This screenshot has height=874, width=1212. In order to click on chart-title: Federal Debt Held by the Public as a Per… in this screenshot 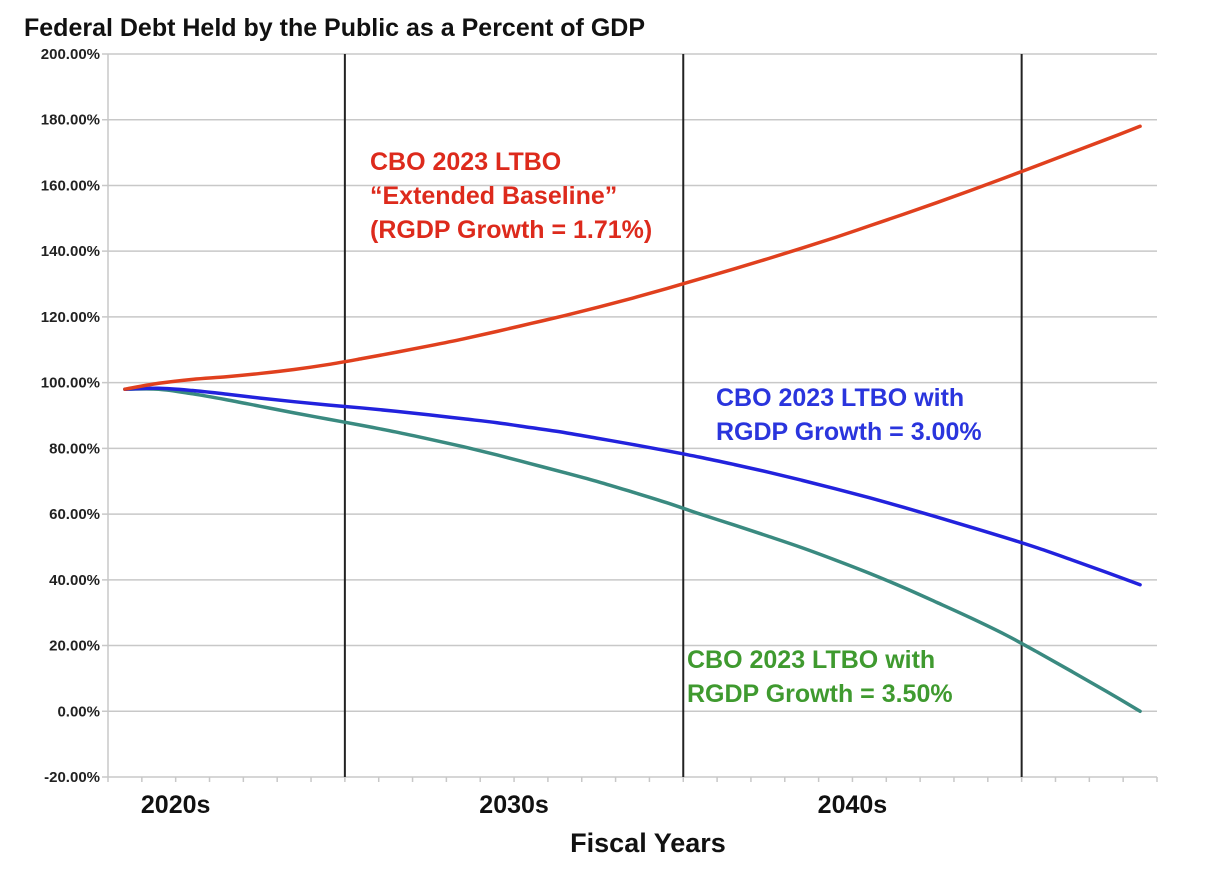, I will do `click(334, 28)`.